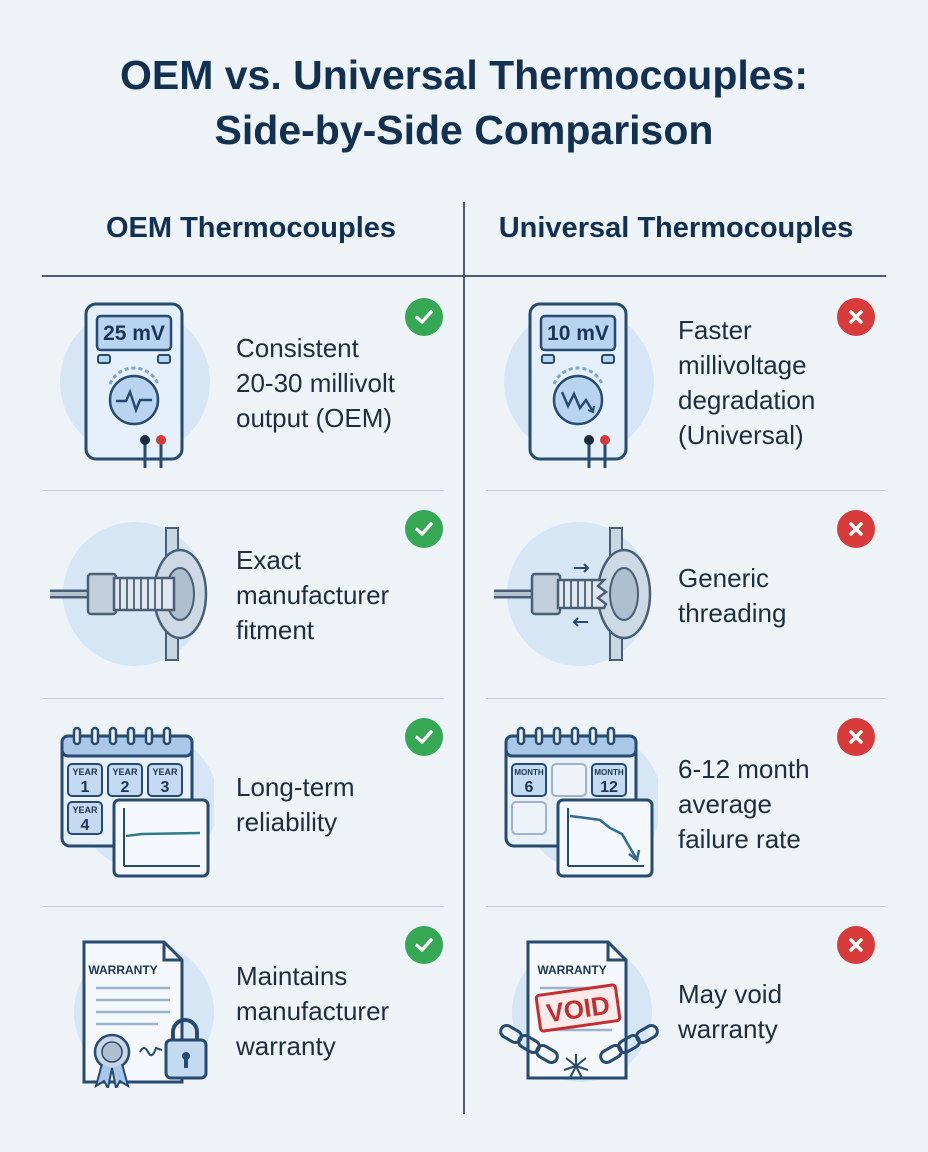 Image resolution: width=928 pixels, height=1152 pixels. I want to click on column-divider, so click(464, 658).